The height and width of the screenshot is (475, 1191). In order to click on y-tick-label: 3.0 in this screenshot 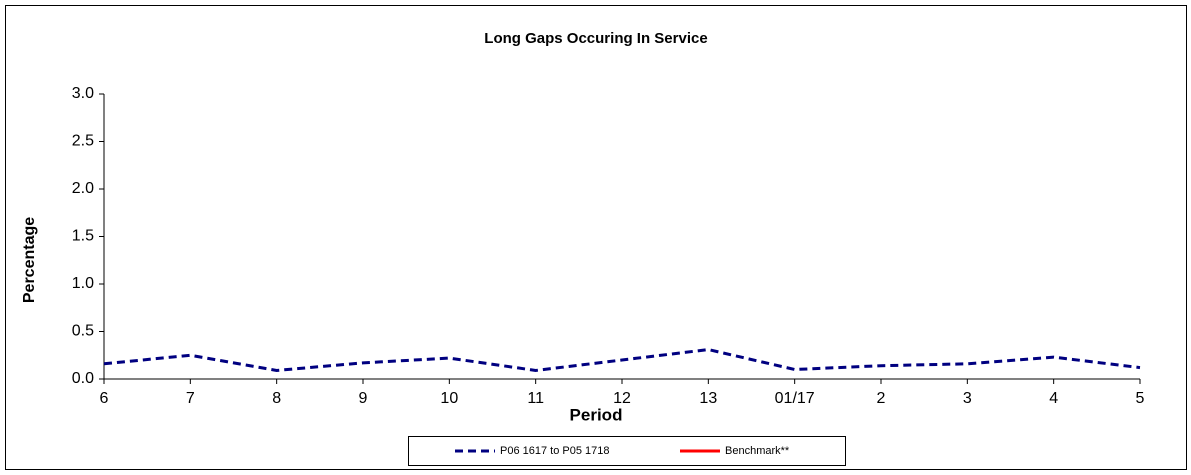, I will do `click(83, 93)`.